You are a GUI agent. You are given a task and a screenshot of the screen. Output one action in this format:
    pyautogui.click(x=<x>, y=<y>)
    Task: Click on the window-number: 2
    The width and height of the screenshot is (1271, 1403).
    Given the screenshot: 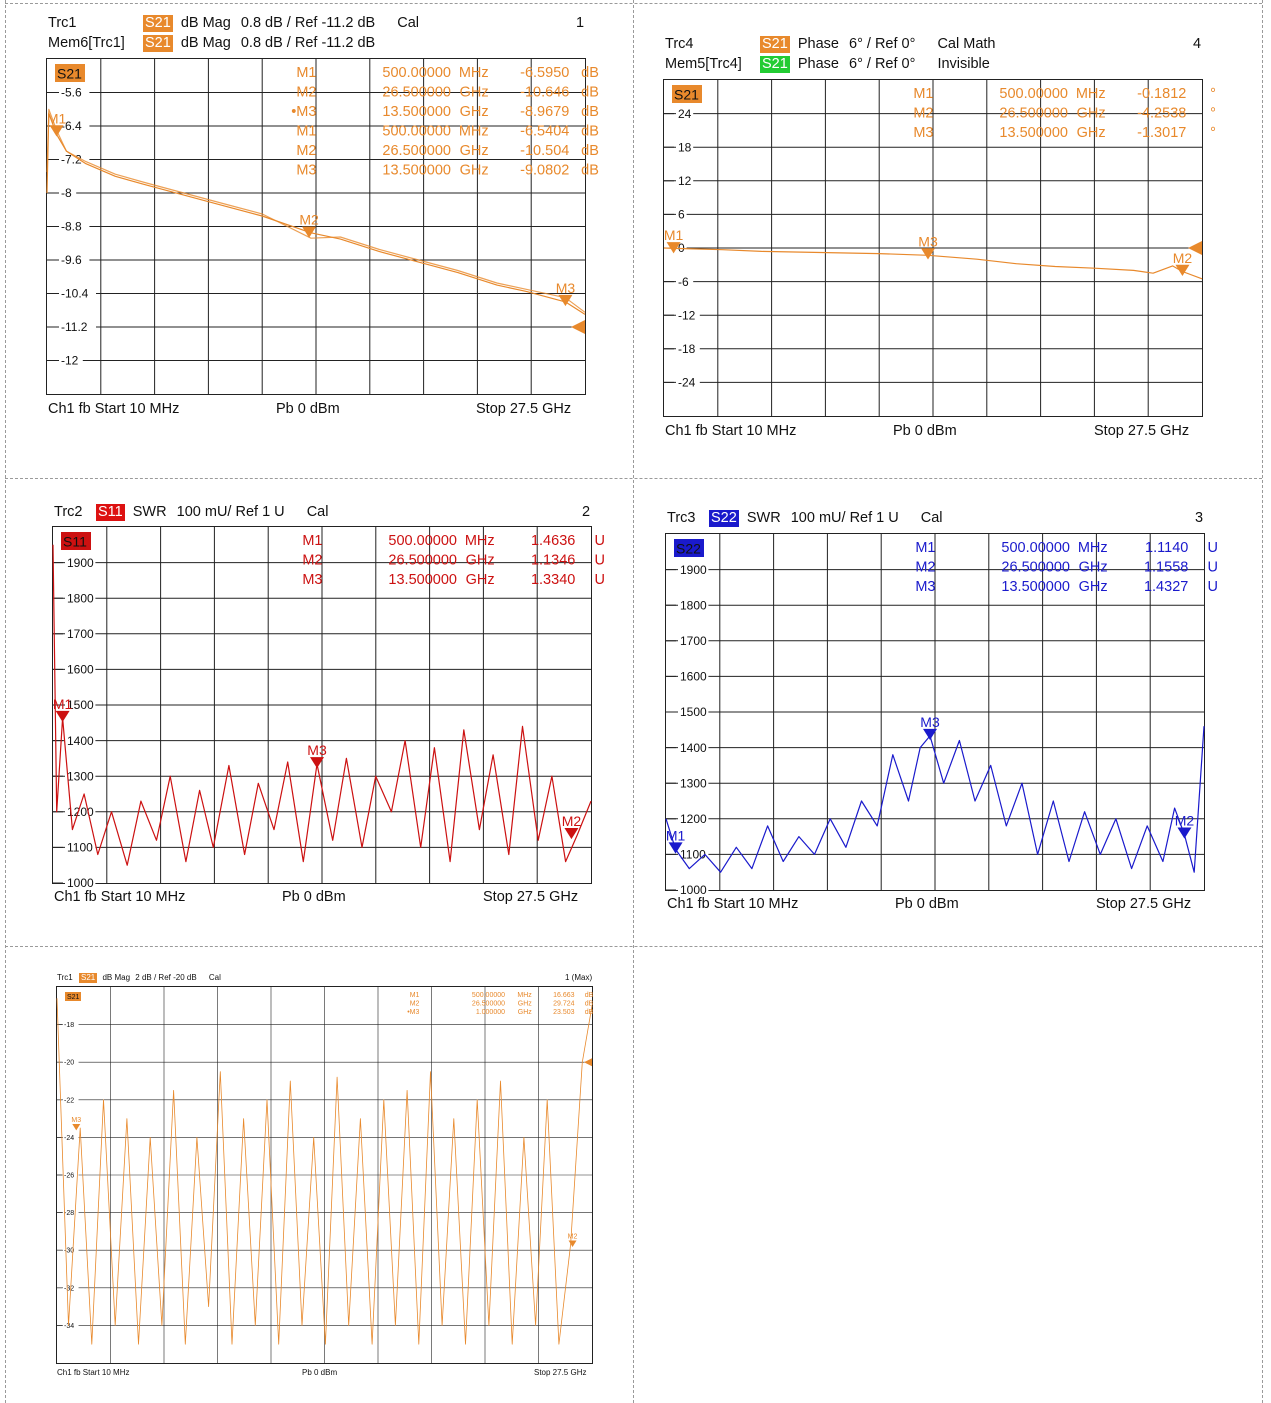 What is the action you would take?
    pyautogui.click(x=586, y=512)
    